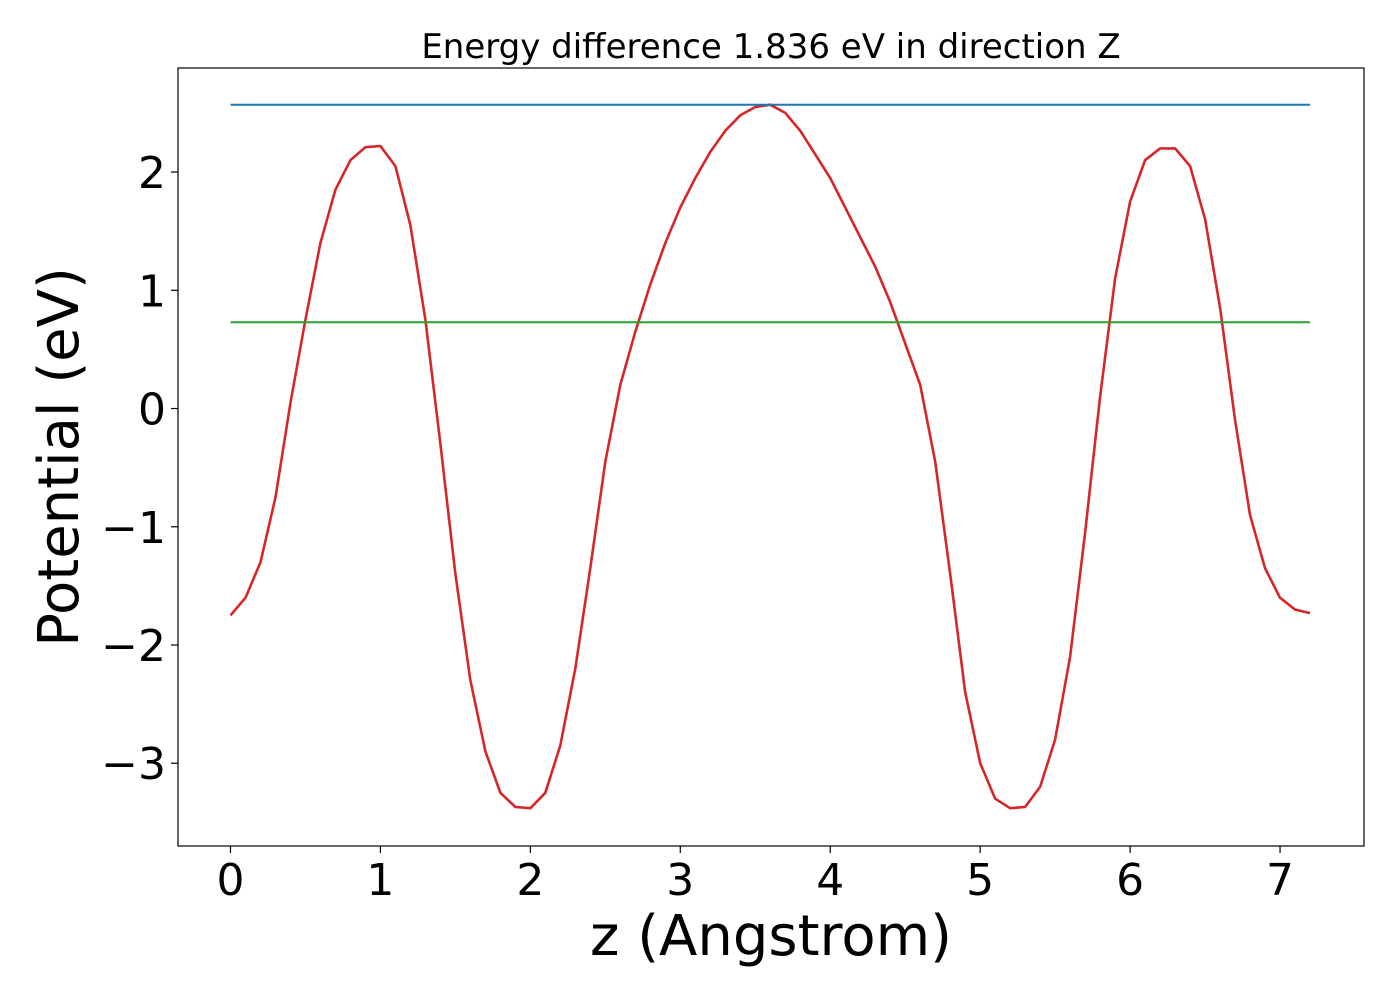  What do you see at coordinates (152, 410) in the screenshot?
I see `y-tick-label: 0` at bounding box center [152, 410].